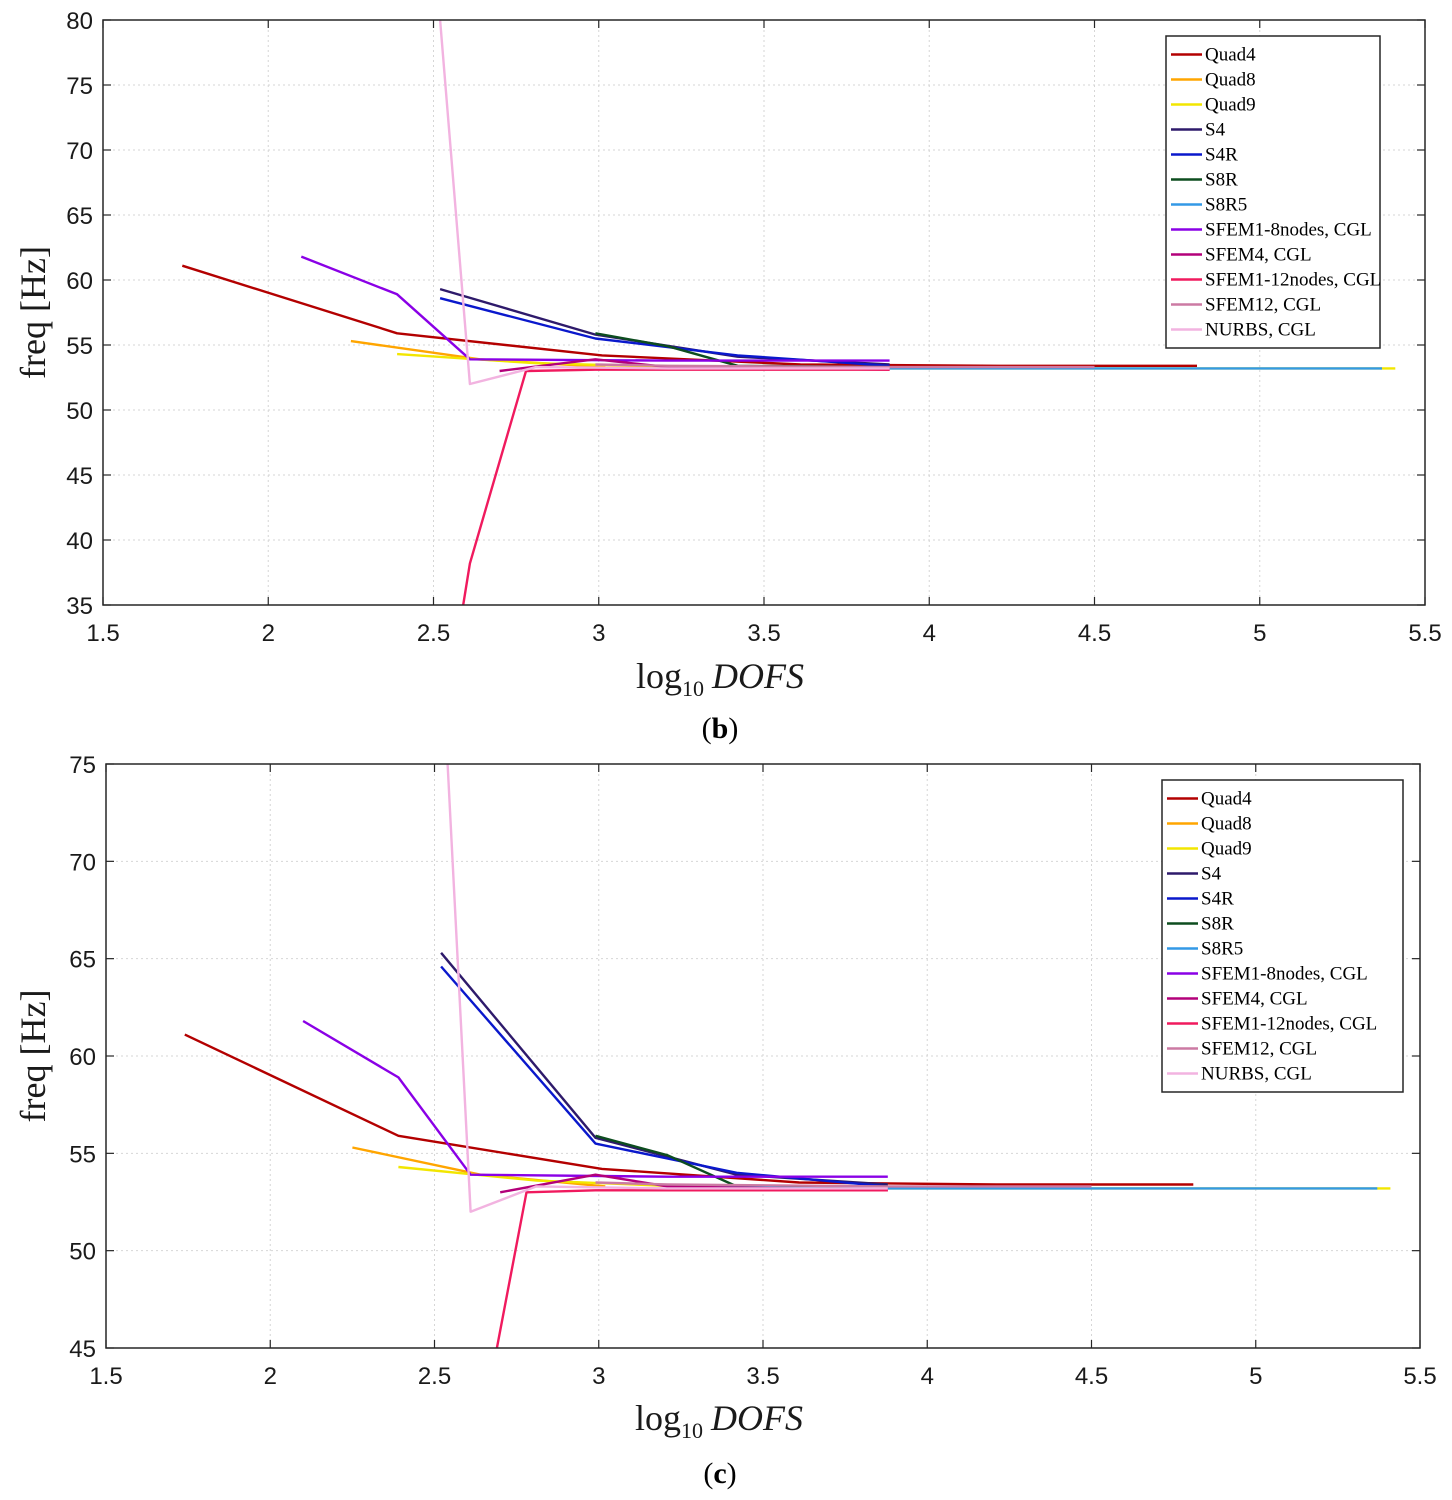  What do you see at coordinates (79, 541) in the screenshot?
I see `y-tick-label: 40` at bounding box center [79, 541].